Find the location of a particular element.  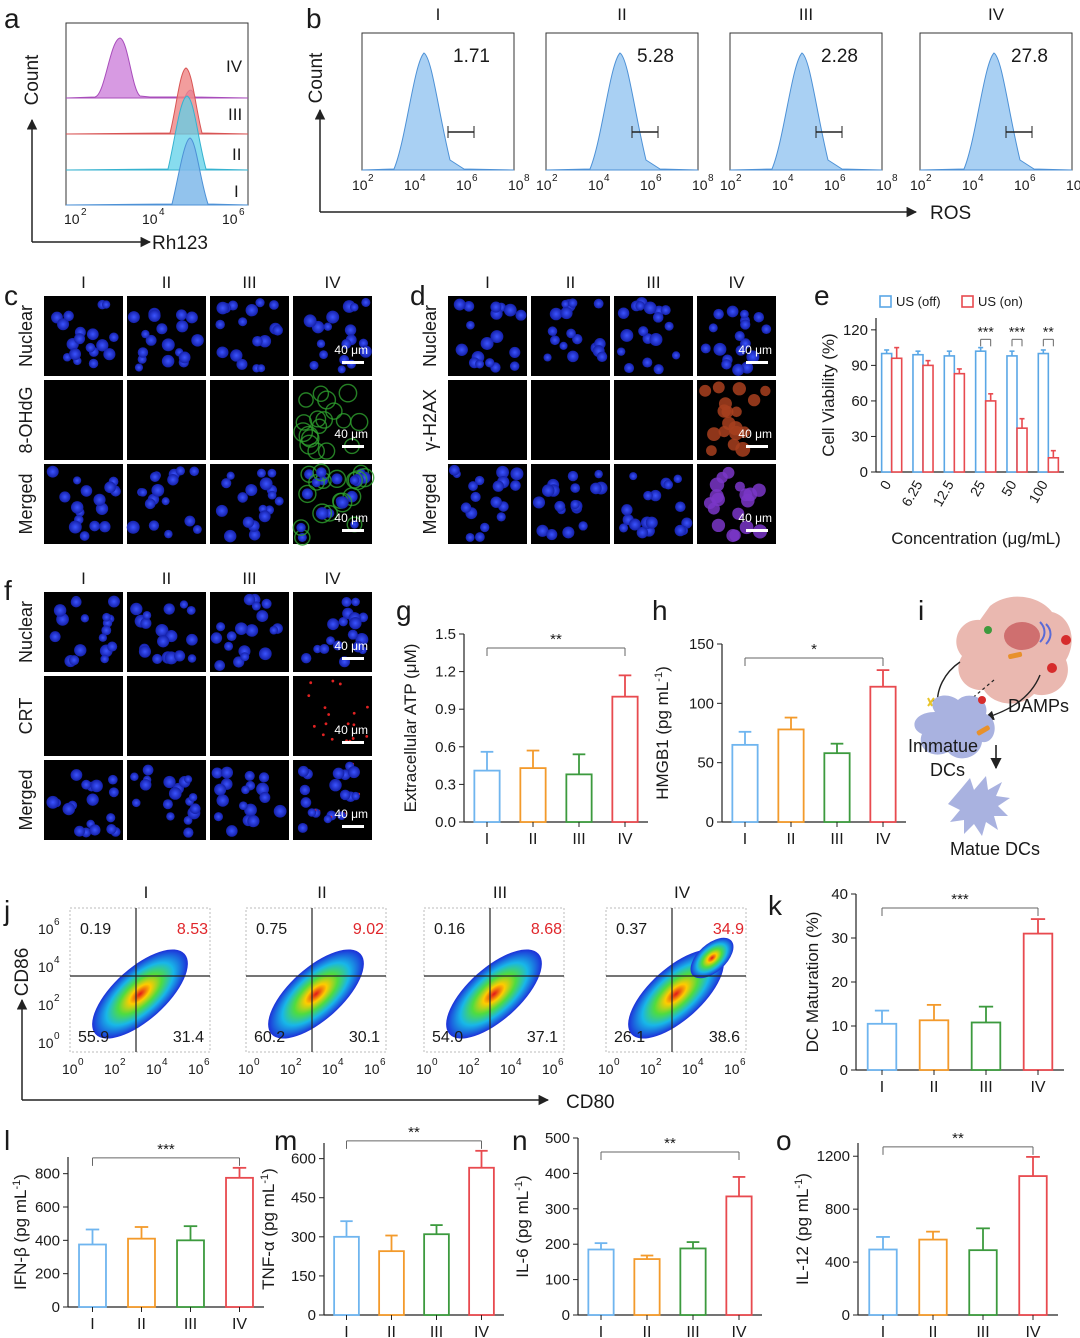

chart-m-ytick: 450 is located at coordinates (303, 1198).